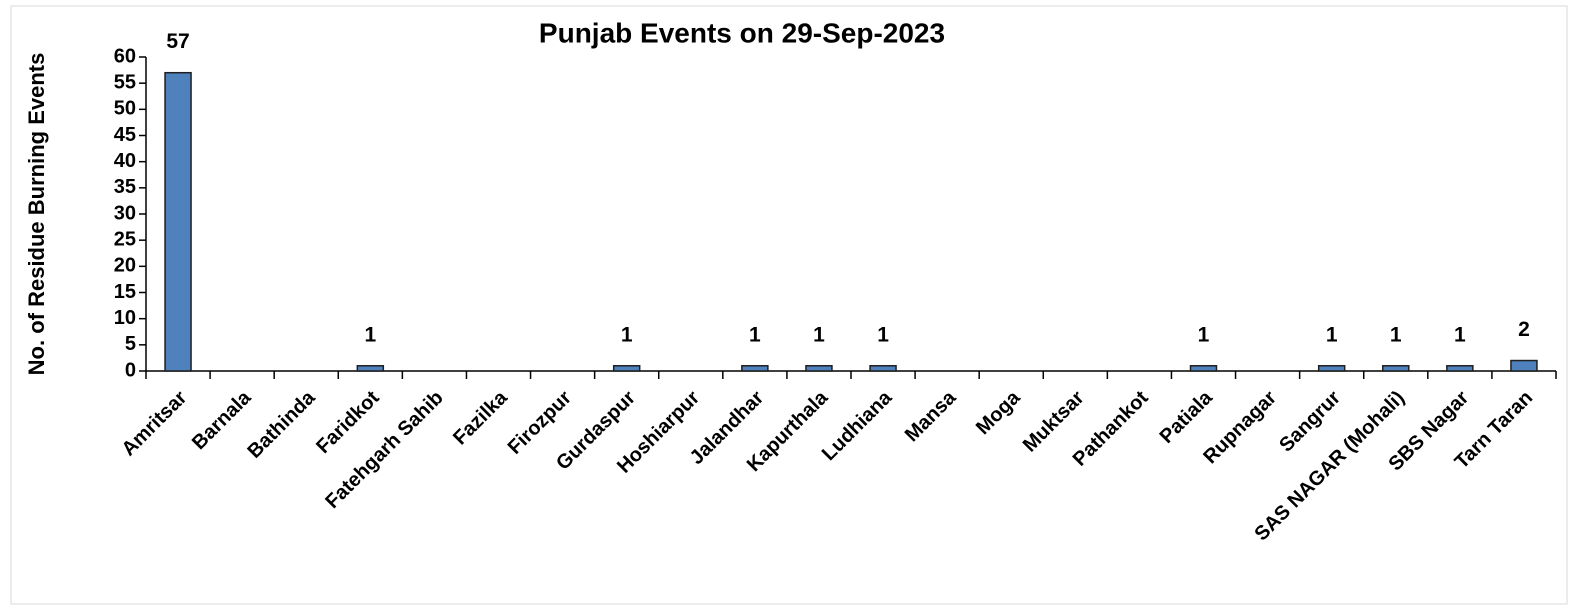  What do you see at coordinates (125, 56) in the screenshot?
I see `y-tick-label: 60` at bounding box center [125, 56].